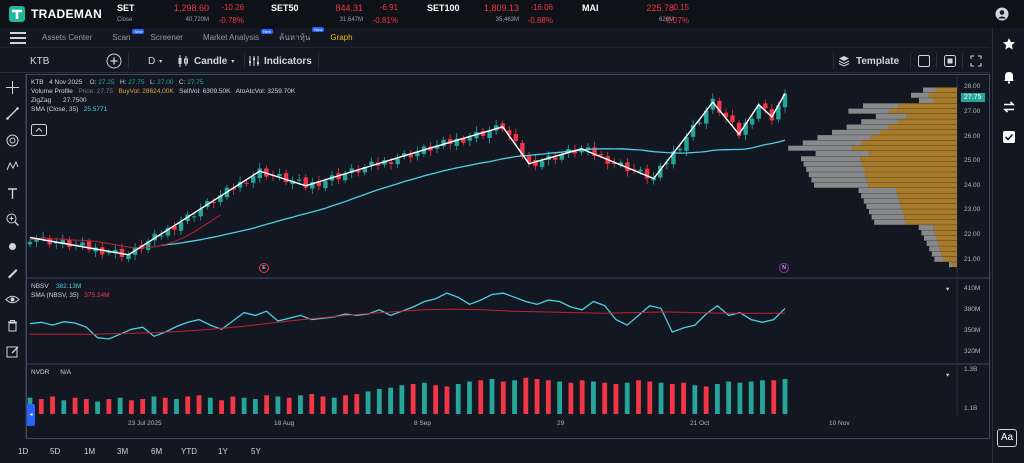  What do you see at coordinates (1009, 44) in the screenshot?
I see `star-icon` at bounding box center [1009, 44].